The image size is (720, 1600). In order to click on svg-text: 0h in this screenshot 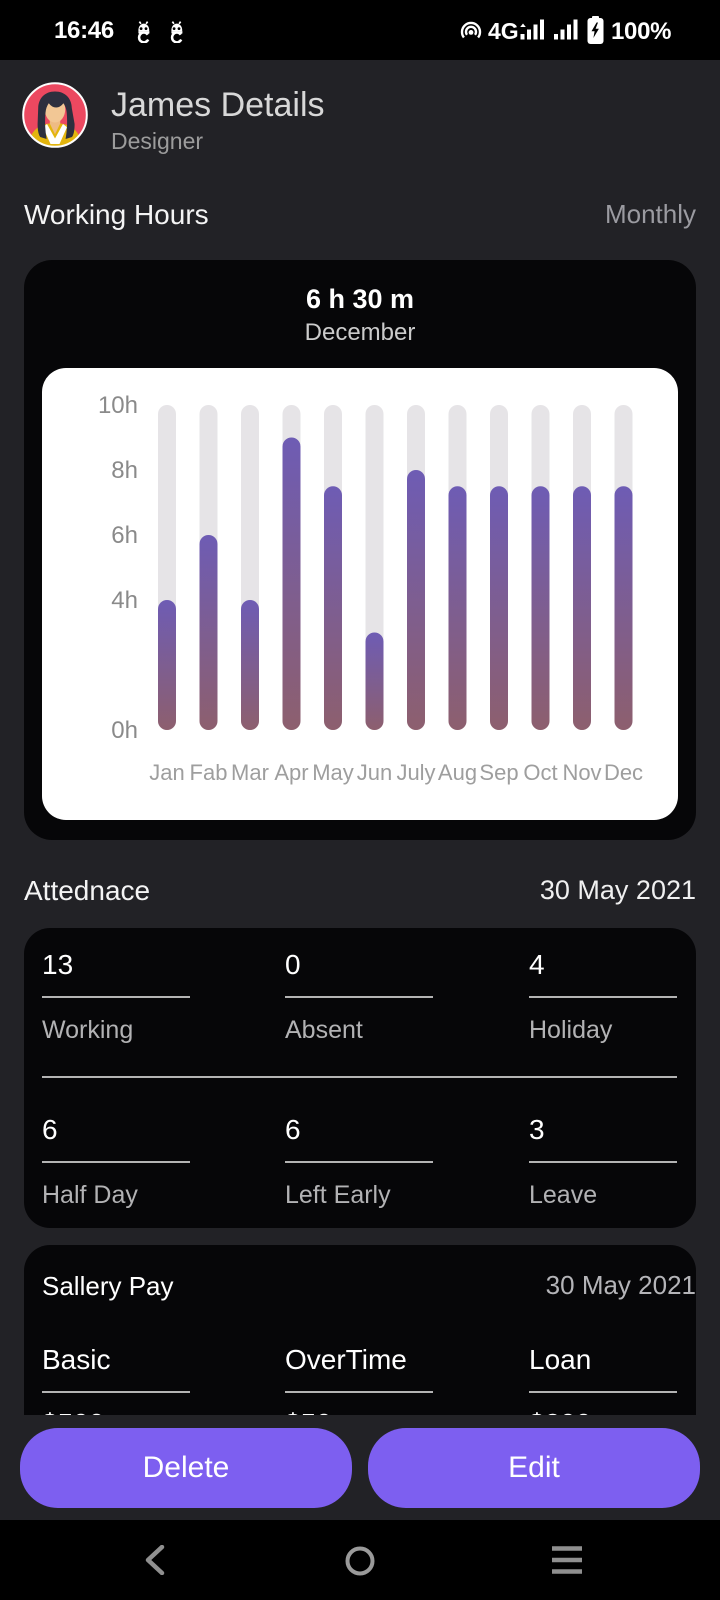, I will do `click(124, 730)`.